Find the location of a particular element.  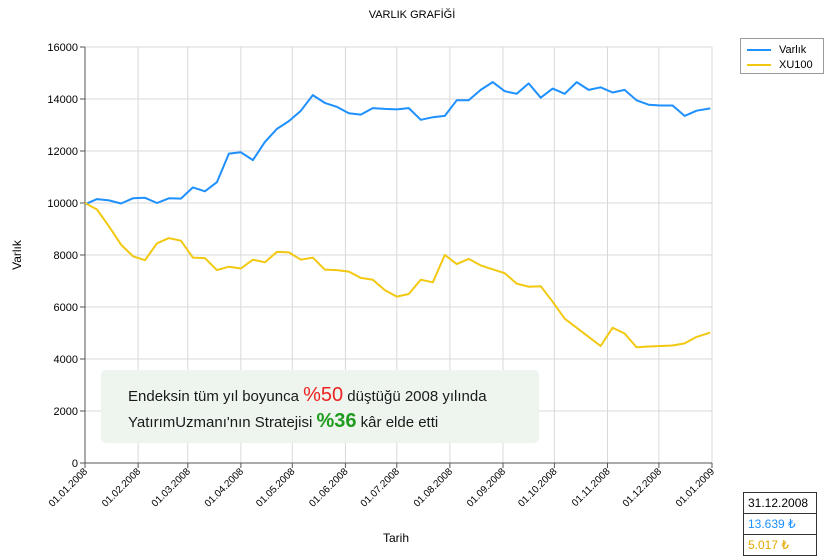

y-tick-label: 8000 is located at coordinates (66, 256).